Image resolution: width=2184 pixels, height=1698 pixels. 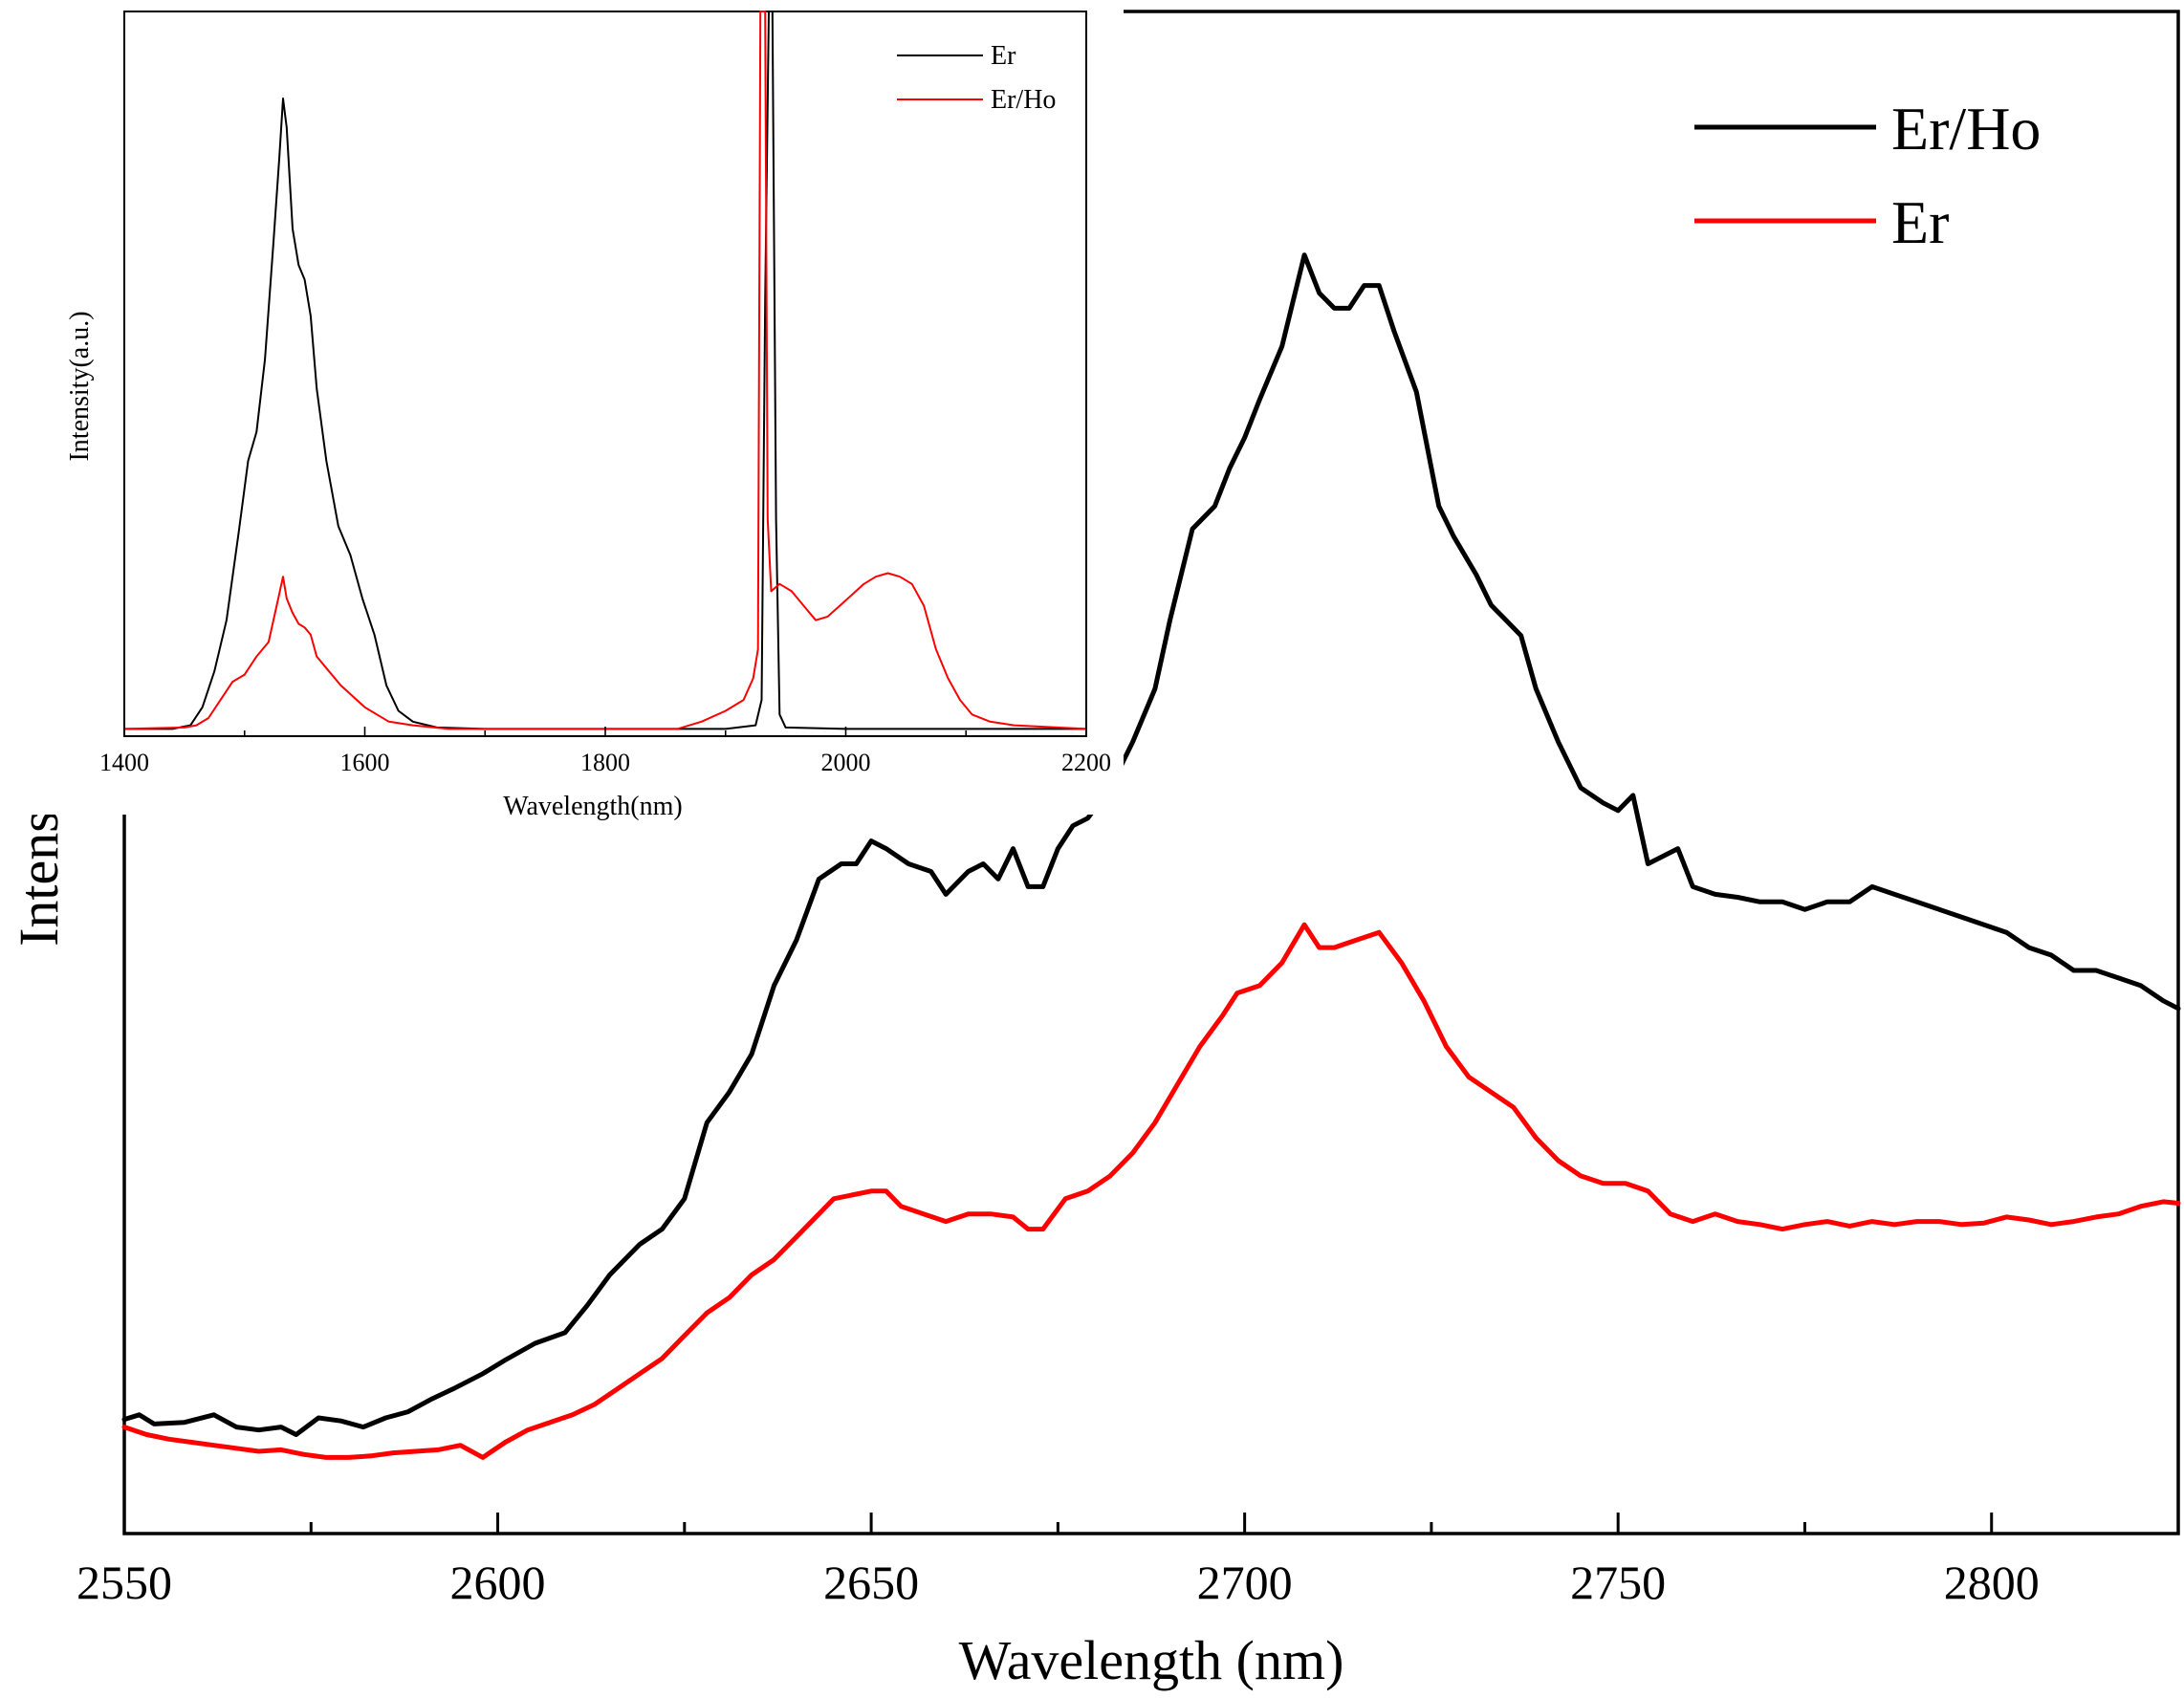 What do you see at coordinates (1245, 1582) in the screenshot?
I see `main-x-tick-label: 2700` at bounding box center [1245, 1582].